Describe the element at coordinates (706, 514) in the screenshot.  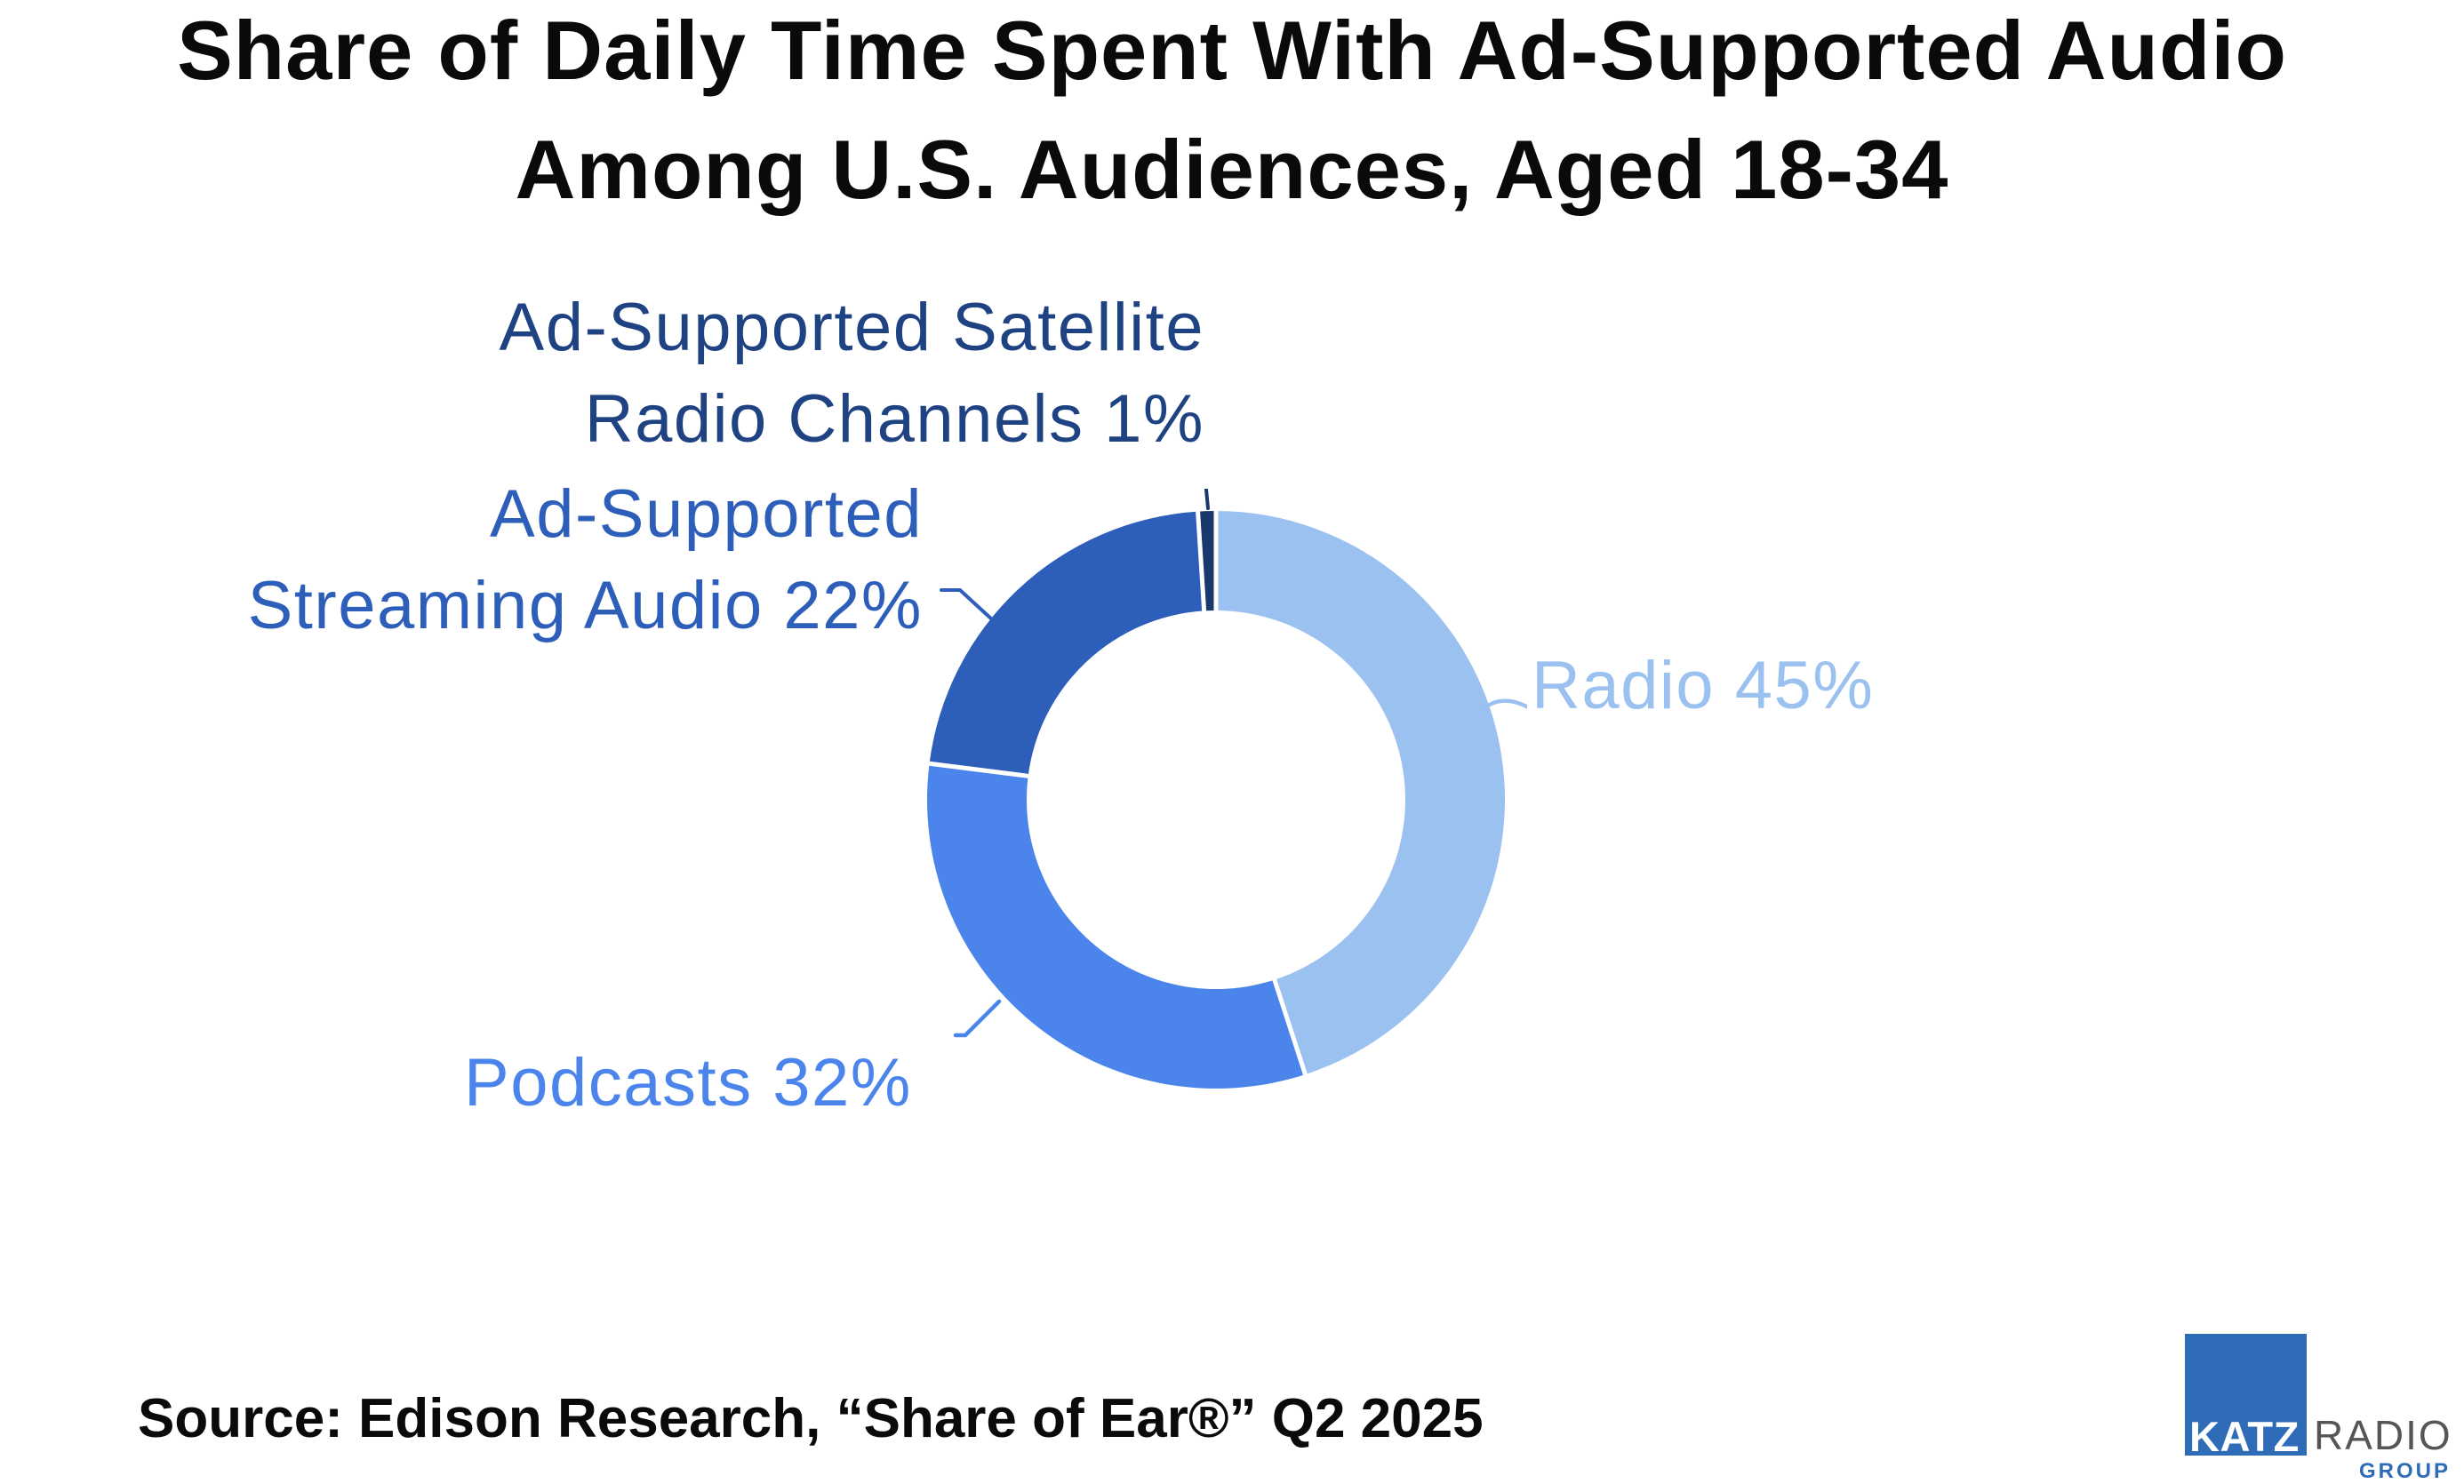
I see `callout-streaming-line1: Ad-Supported` at that location.